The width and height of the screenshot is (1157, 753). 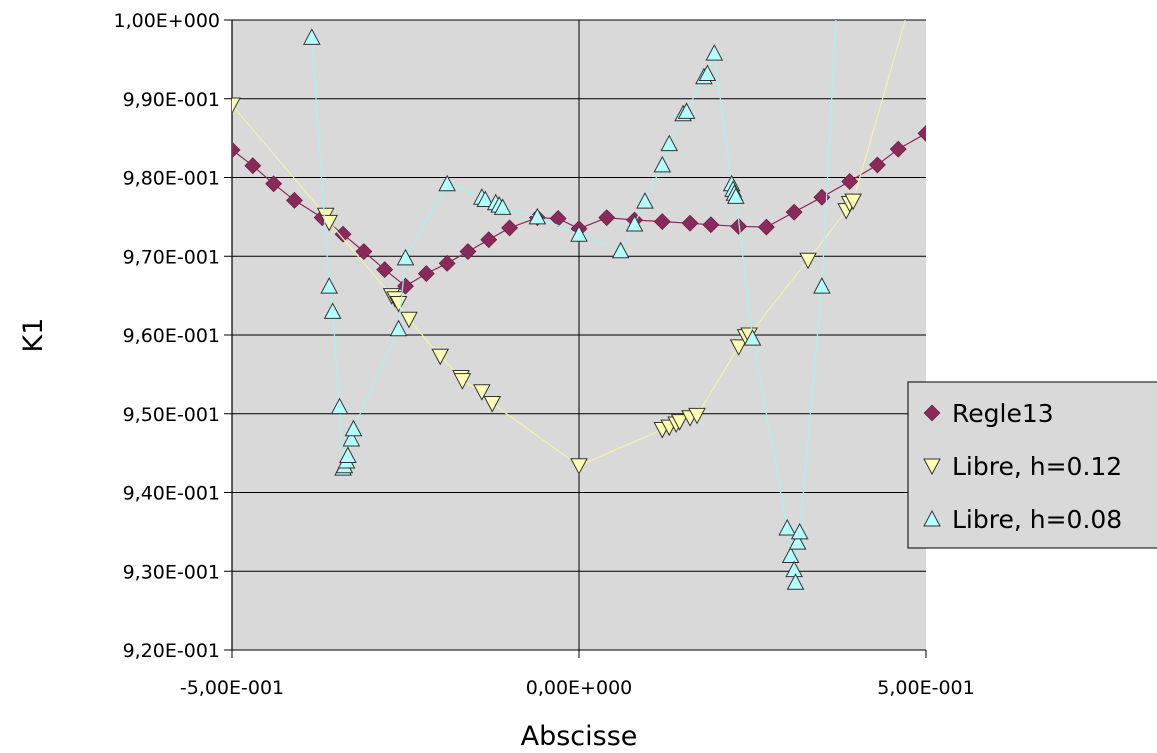 What do you see at coordinates (579, 736) in the screenshot?
I see `x-axis-title: Abscisse` at bounding box center [579, 736].